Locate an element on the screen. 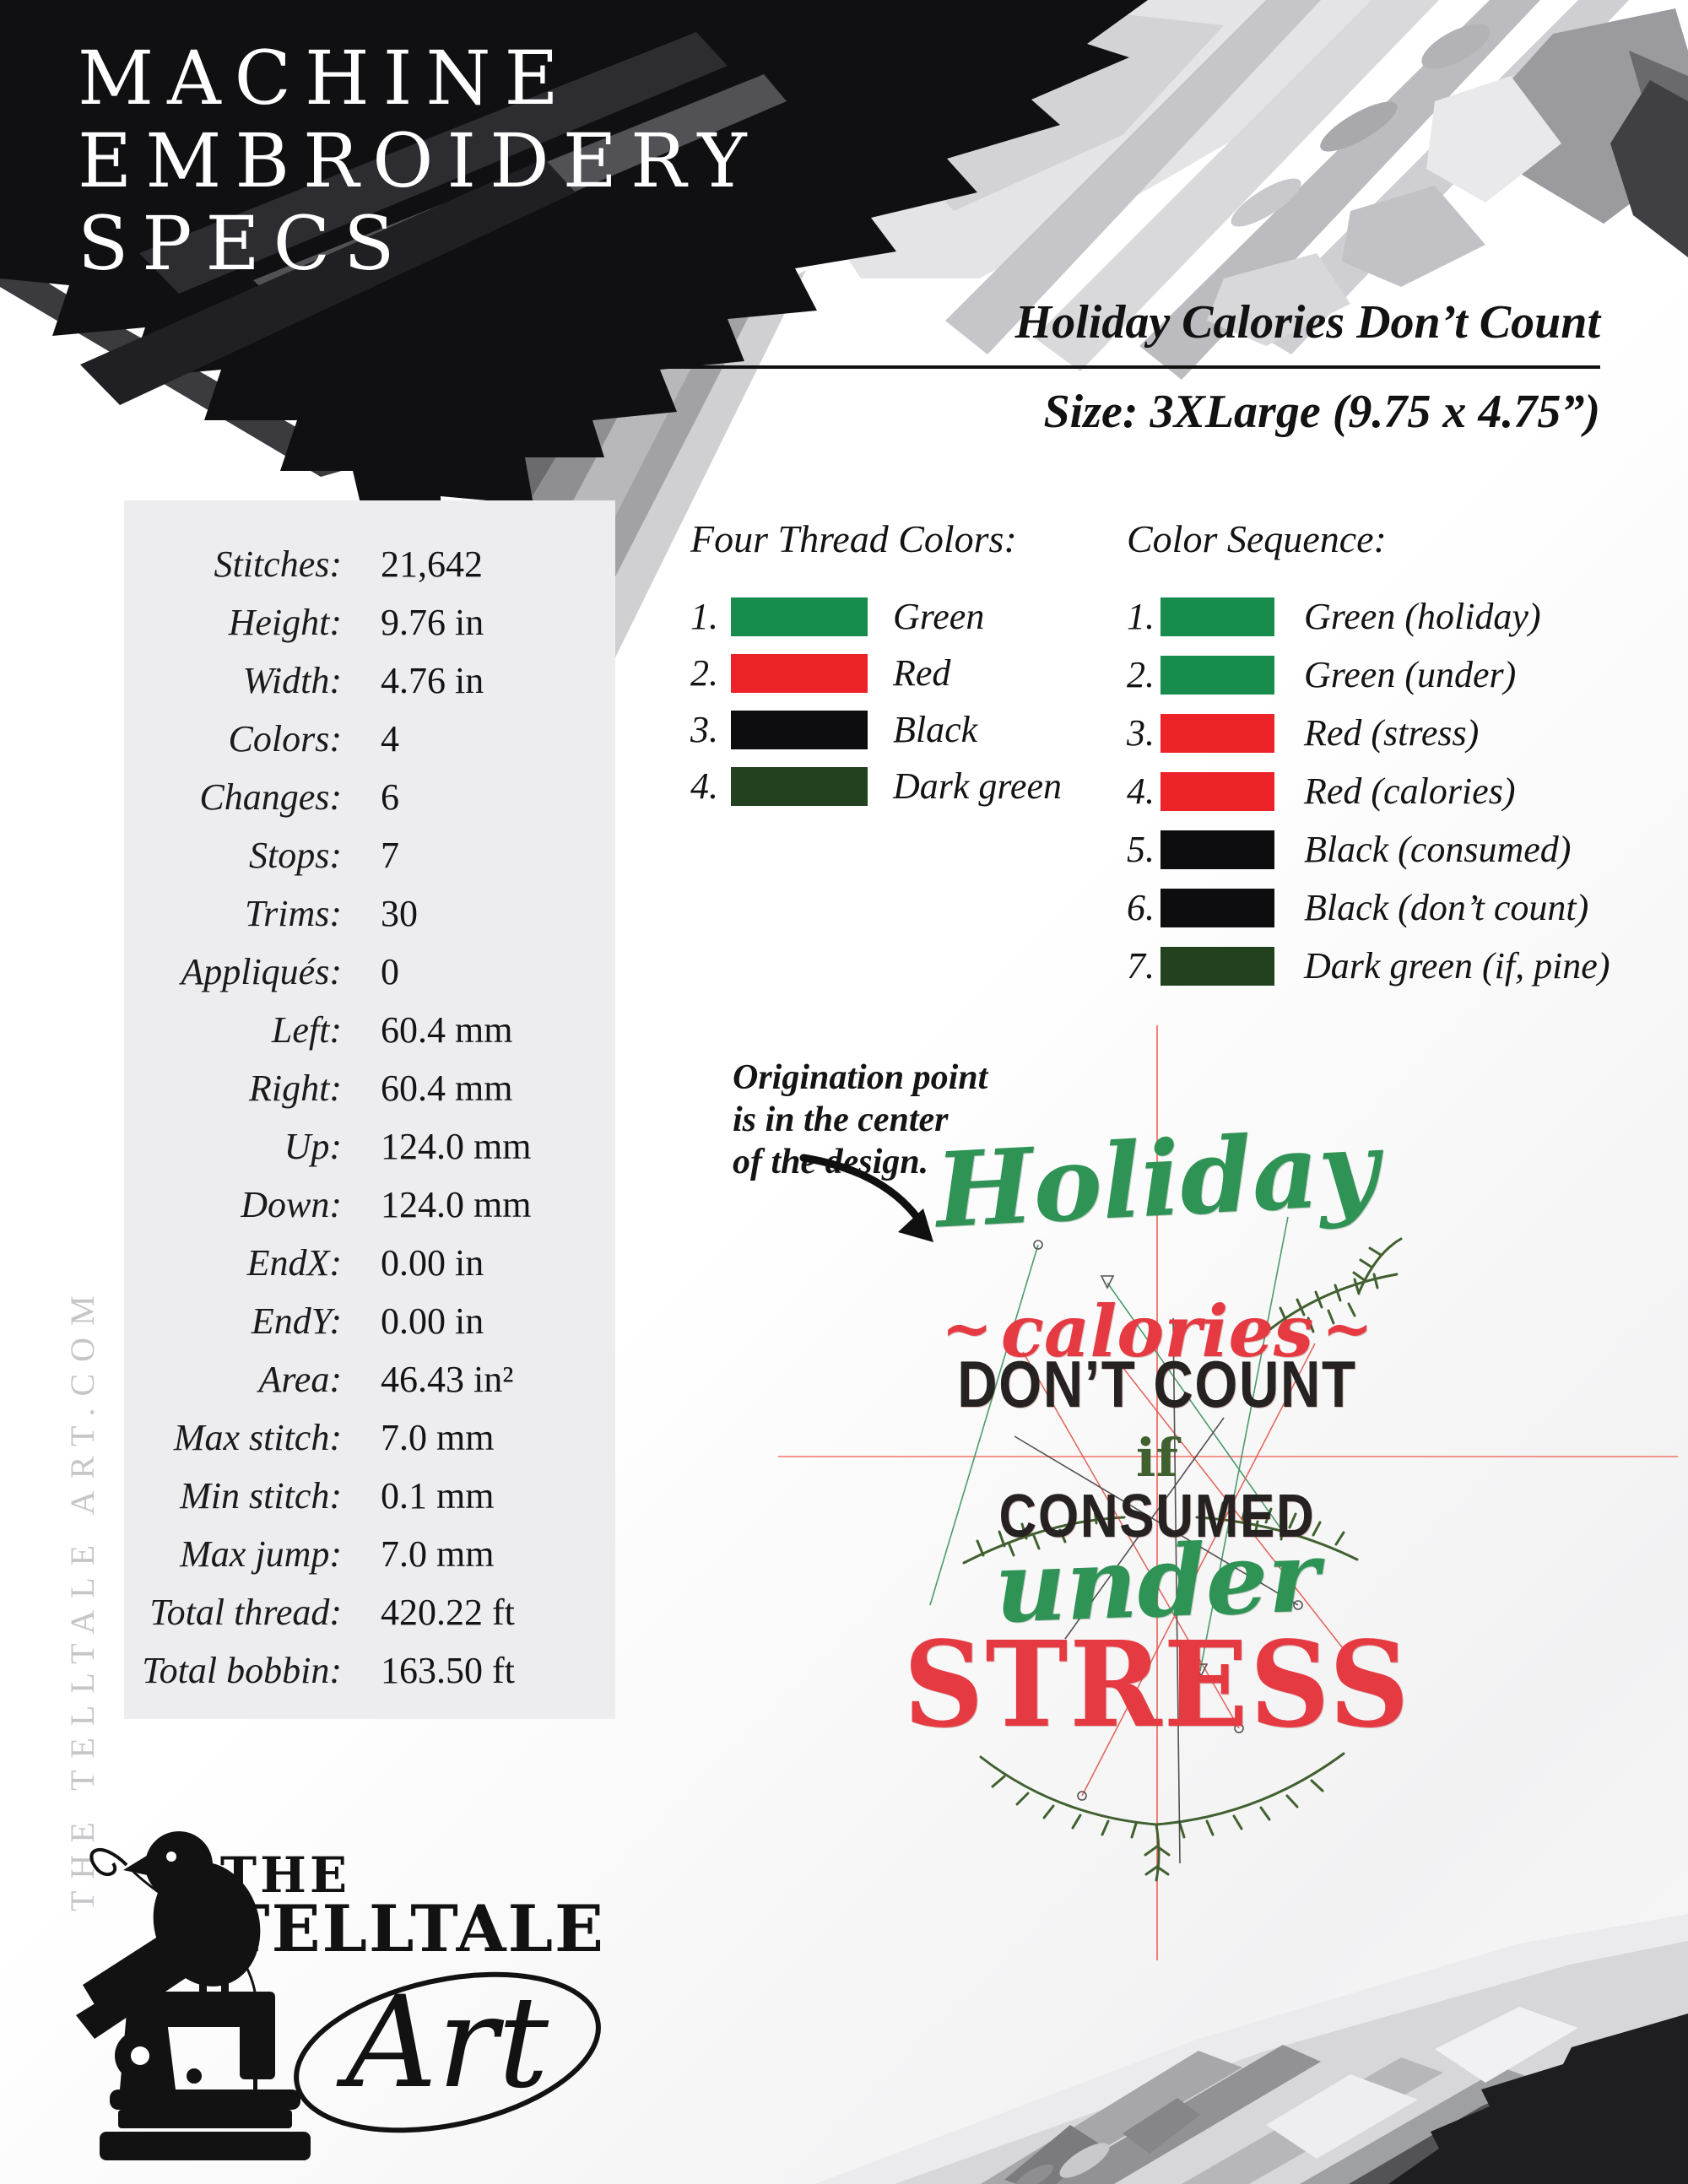  crosshair-horizontal-line is located at coordinates (1228, 1456).